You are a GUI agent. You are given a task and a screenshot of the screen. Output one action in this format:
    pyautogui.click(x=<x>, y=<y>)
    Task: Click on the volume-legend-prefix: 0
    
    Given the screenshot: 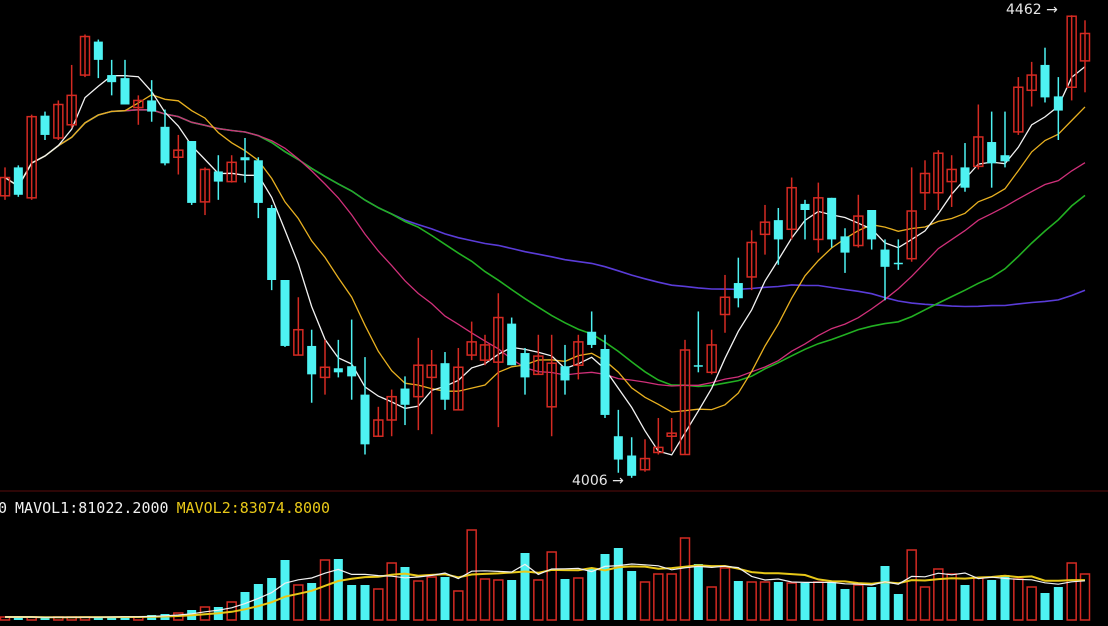 What is the action you would take?
    pyautogui.click(x=4, y=508)
    